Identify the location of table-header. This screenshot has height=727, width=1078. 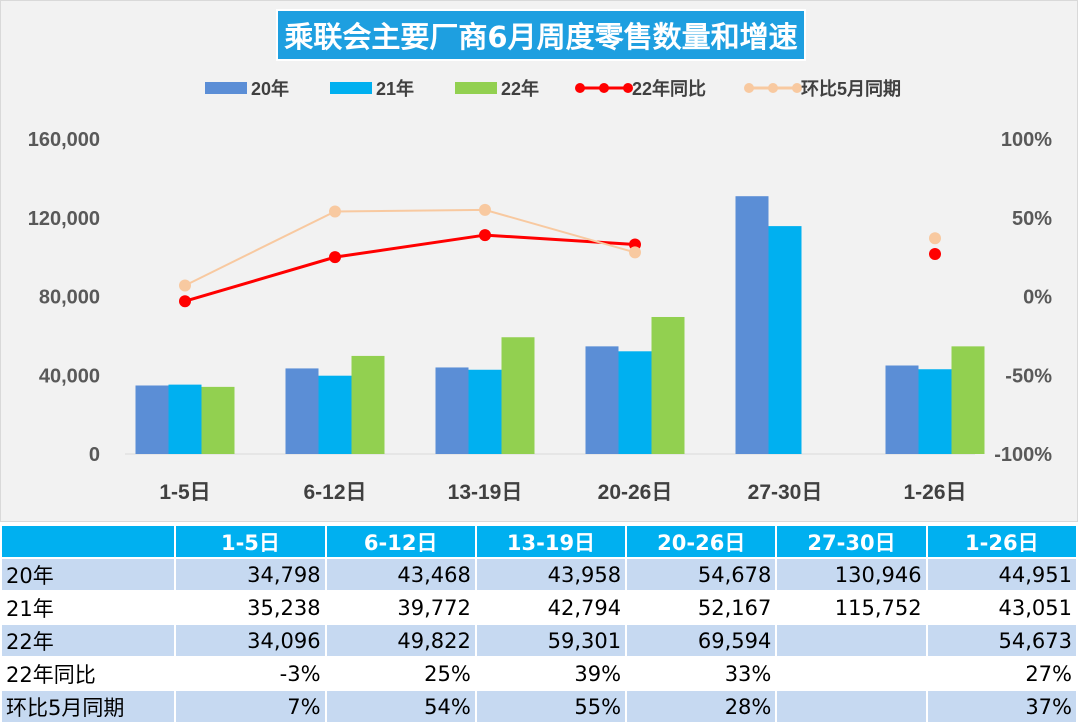
(88, 541).